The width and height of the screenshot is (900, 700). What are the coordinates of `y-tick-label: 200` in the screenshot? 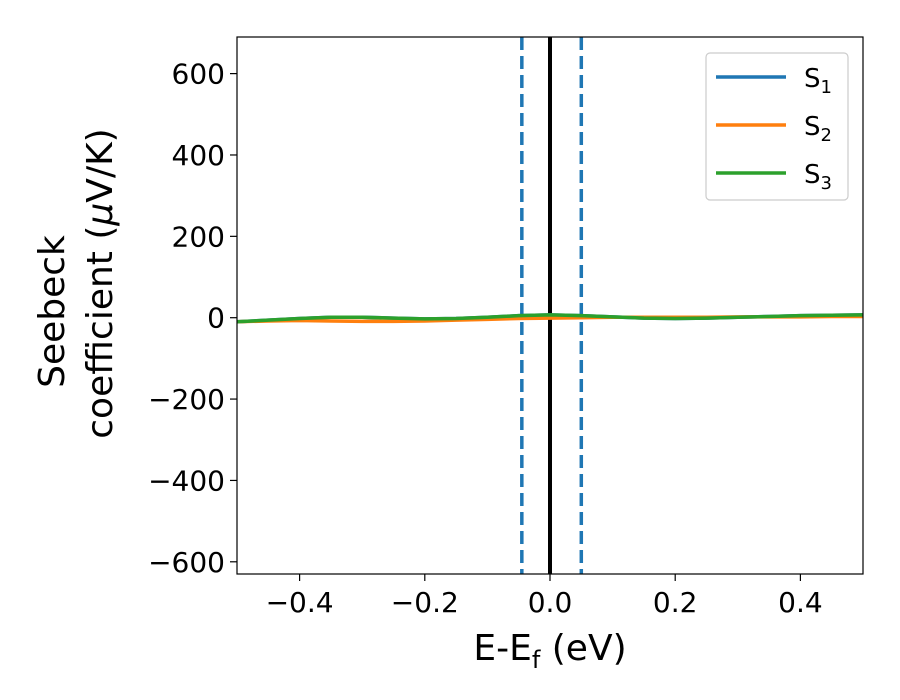 It's located at (198, 236).